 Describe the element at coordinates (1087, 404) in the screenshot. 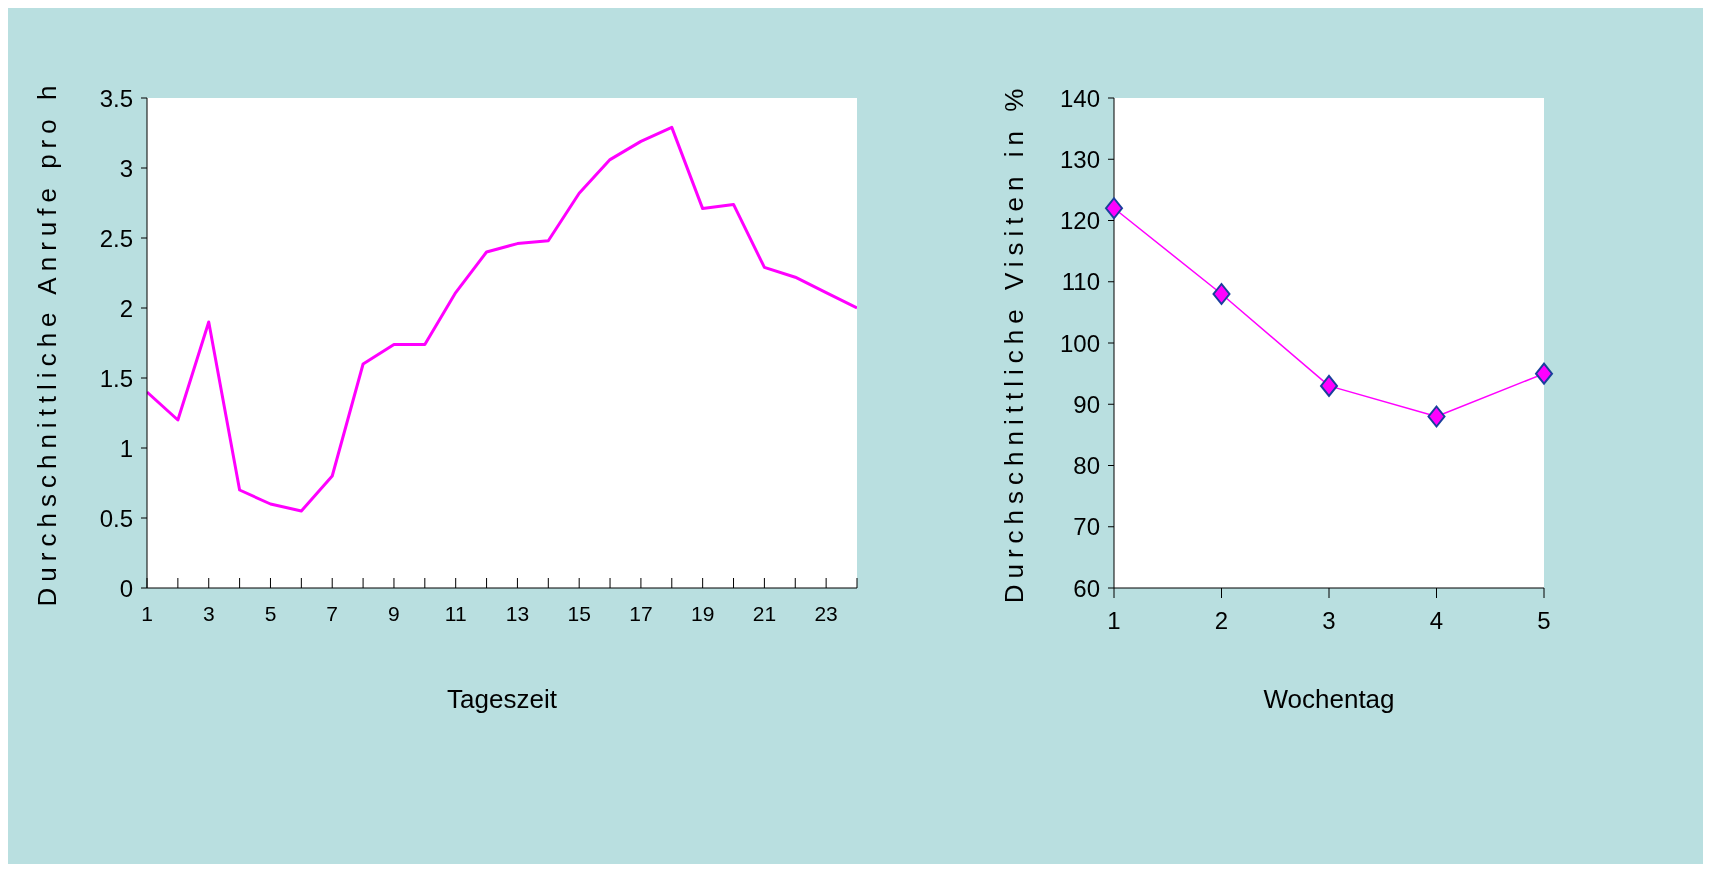

I see `y-tick-label: 90` at that location.